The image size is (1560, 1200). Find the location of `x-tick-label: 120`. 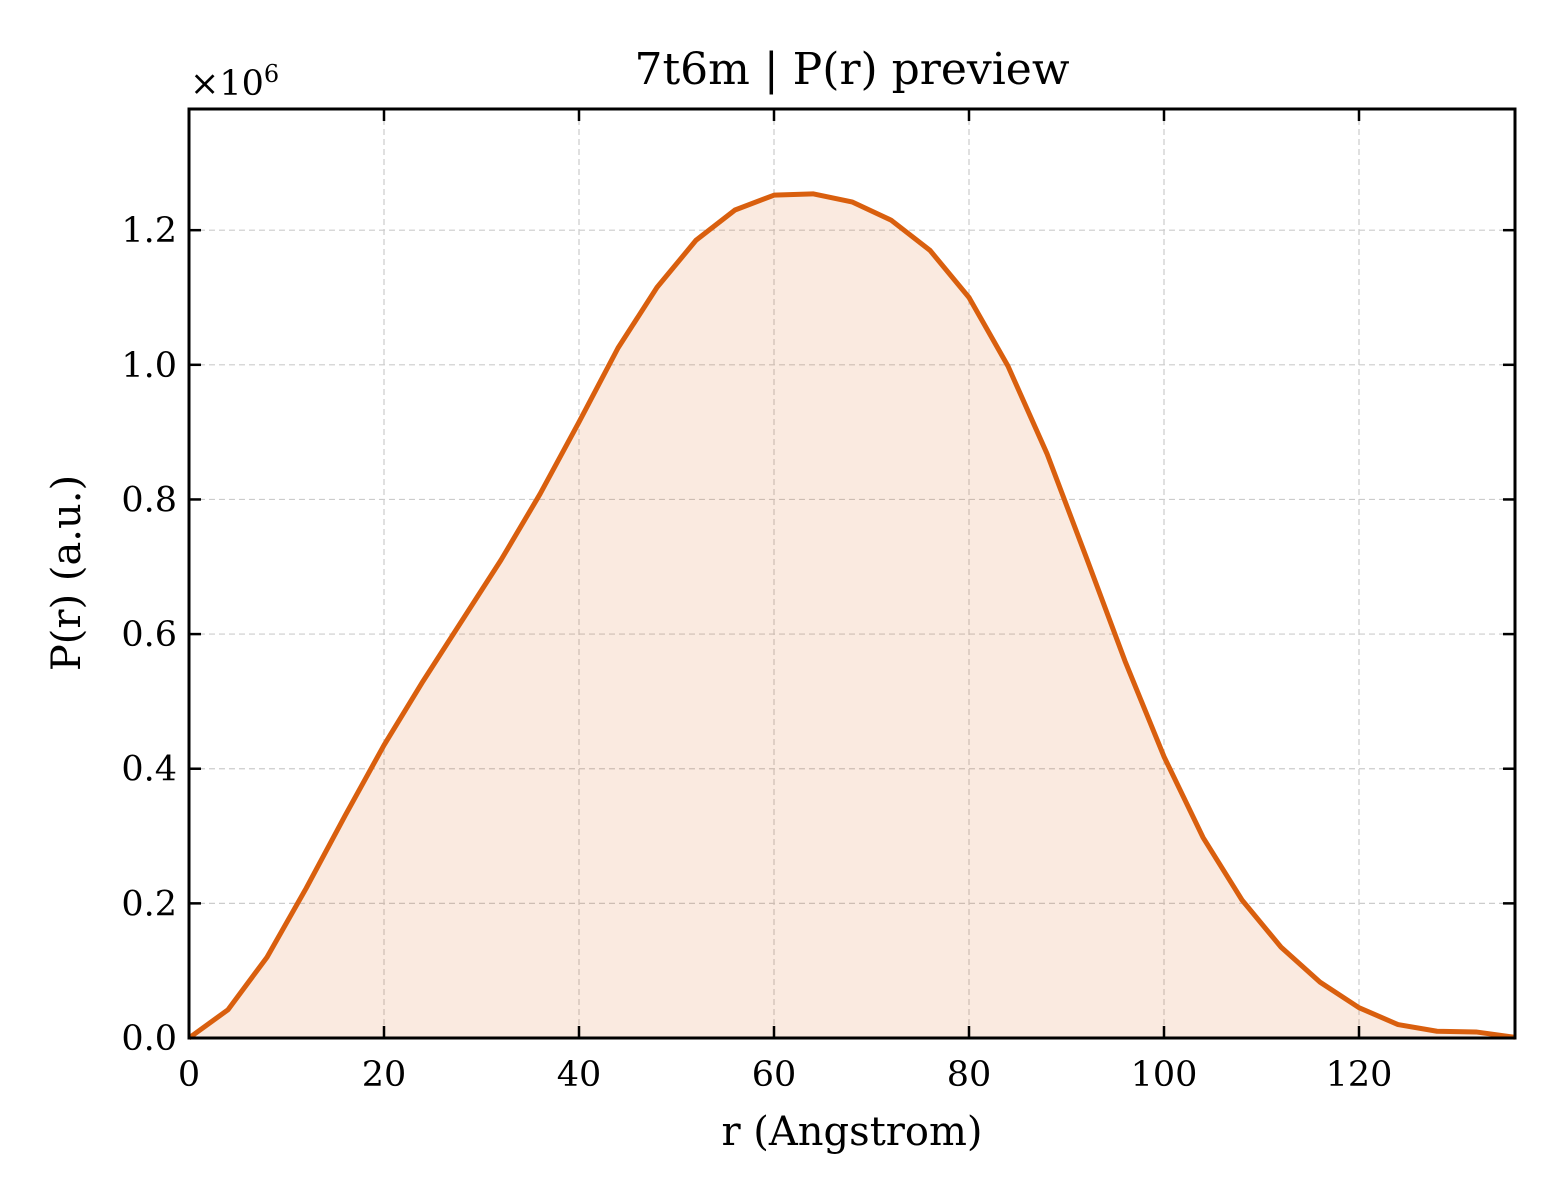

x-tick-label: 120 is located at coordinates (1359, 1075).